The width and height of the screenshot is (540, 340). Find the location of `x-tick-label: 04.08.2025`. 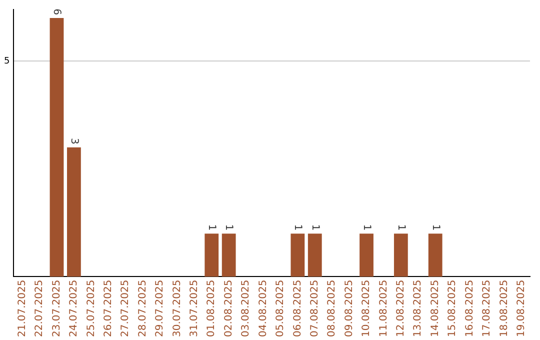

x-tick-label: 04.08.2025 is located at coordinates (263, 309).